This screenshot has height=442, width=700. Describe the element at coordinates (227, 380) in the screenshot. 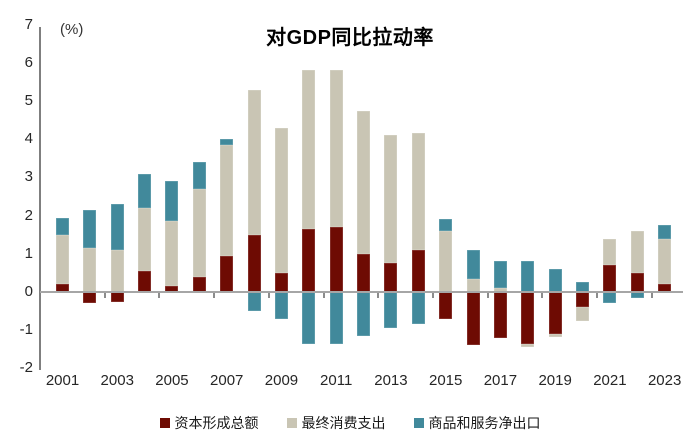

I see `x-axis-label: 2007` at that location.